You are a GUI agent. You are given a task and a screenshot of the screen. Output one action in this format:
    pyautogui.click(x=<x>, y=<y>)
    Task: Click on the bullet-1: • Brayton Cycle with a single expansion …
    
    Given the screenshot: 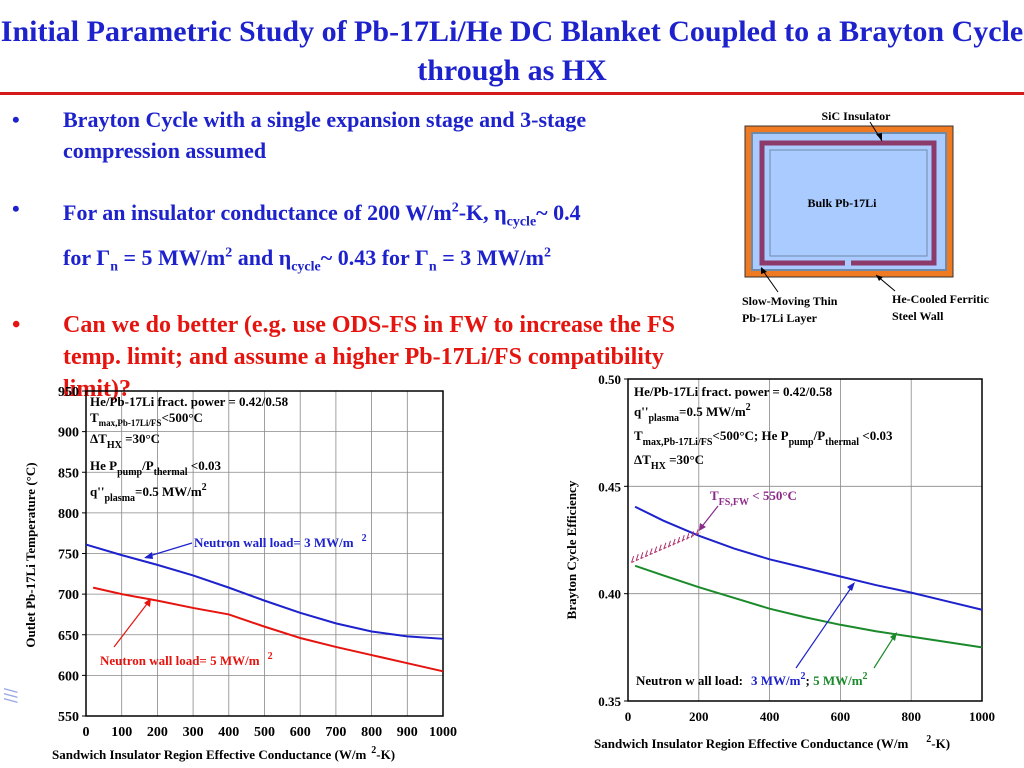 What is the action you would take?
    pyautogui.click(x=353, y=135)
    